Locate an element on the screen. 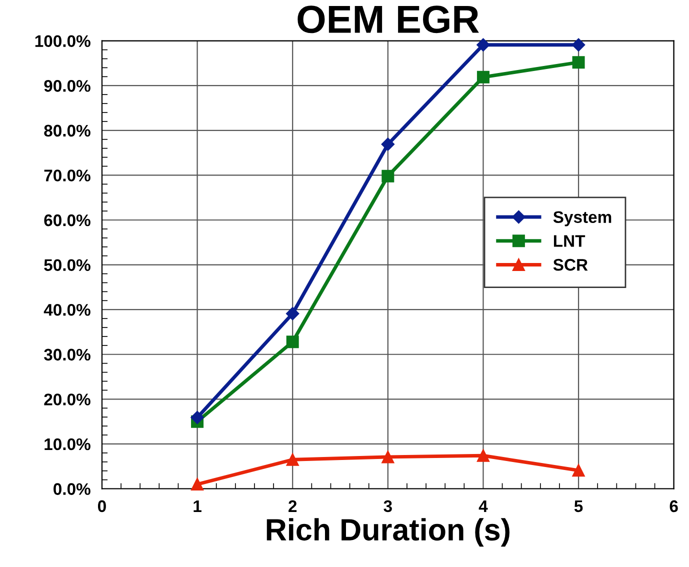 The image size is (689, 567). x-axis-title: Rich Duration (s) is located at coordinates (388, 532).